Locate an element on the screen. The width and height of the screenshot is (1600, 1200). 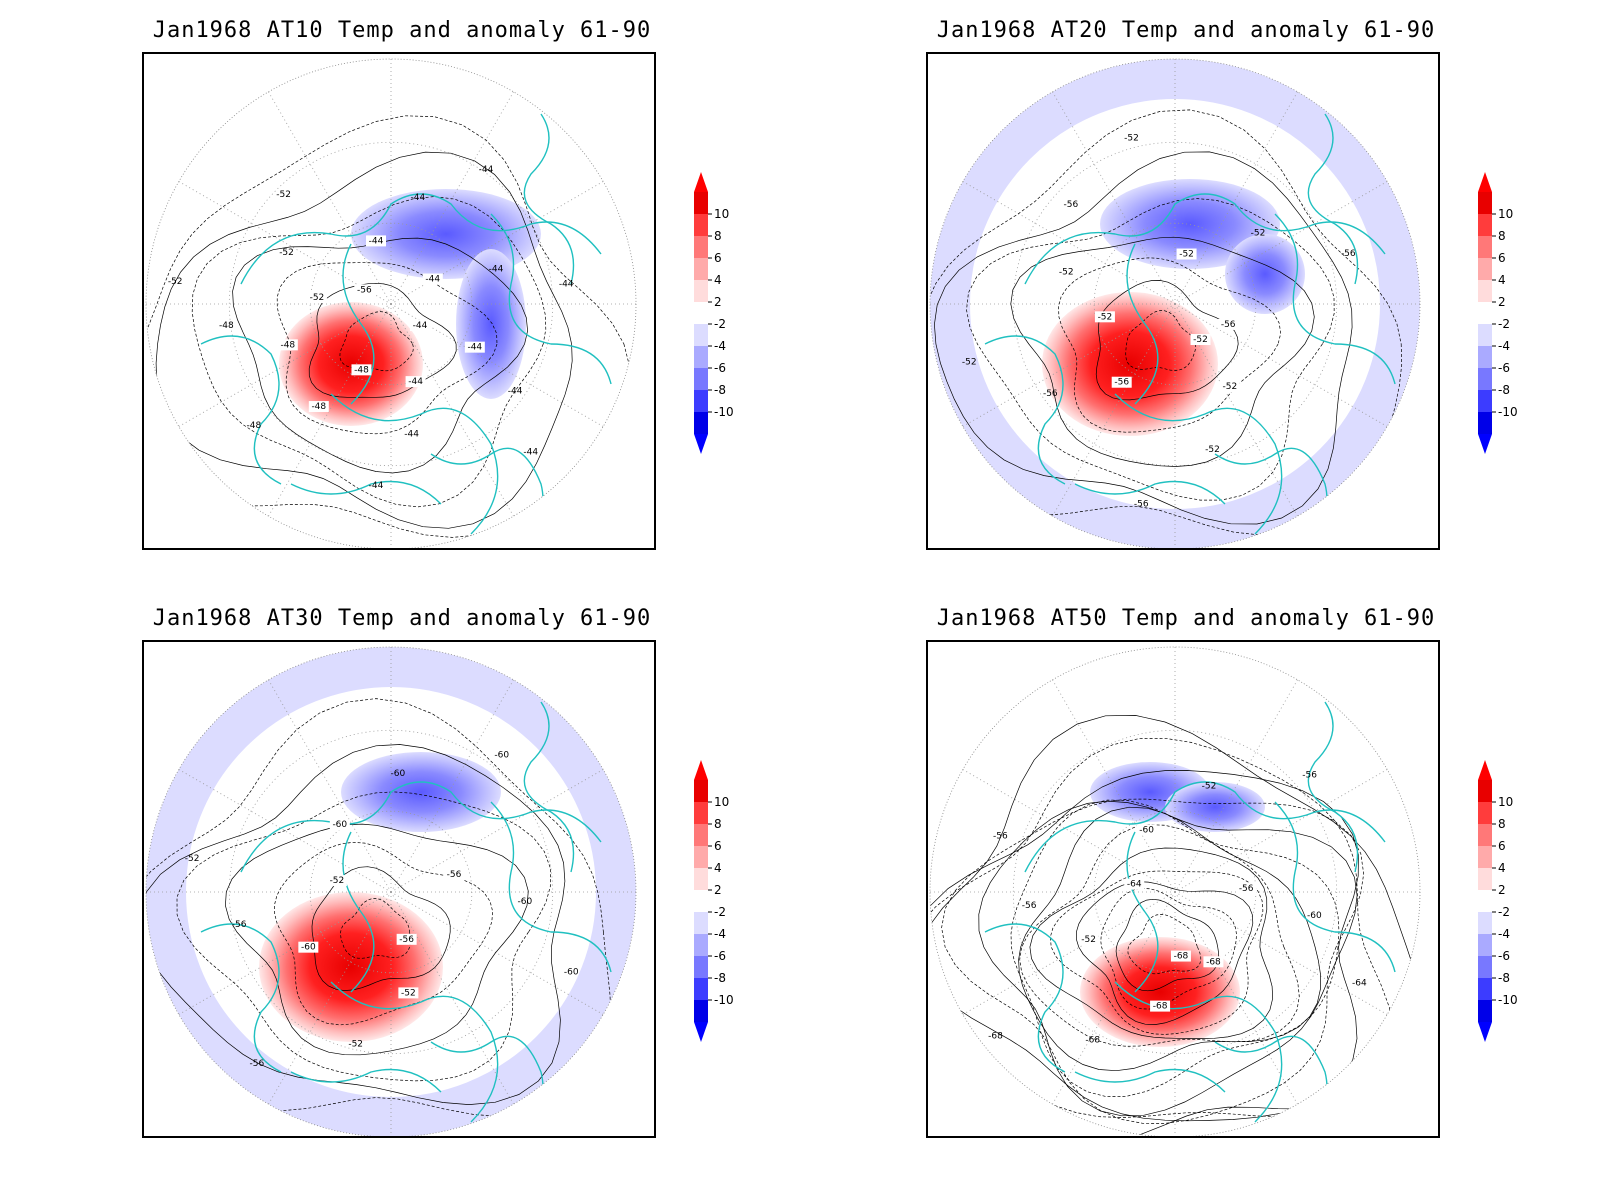
colorbar-tick-label: 6 is located at coordinates (718, 846).